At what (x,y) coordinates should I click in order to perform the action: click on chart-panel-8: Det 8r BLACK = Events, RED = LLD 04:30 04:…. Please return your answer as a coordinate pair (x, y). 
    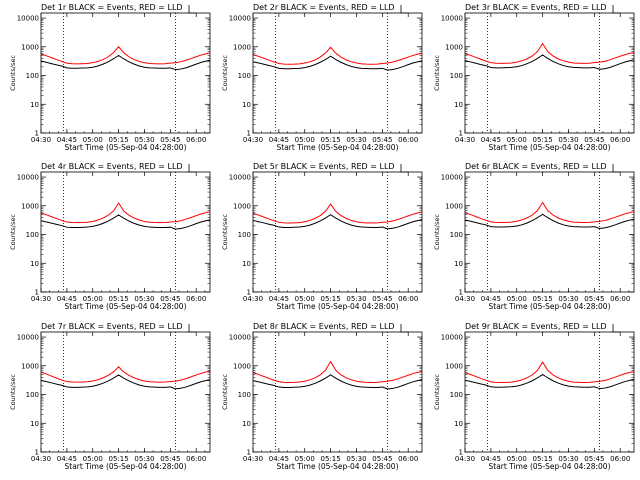
    Looking at the image, I should click on (322, 396).